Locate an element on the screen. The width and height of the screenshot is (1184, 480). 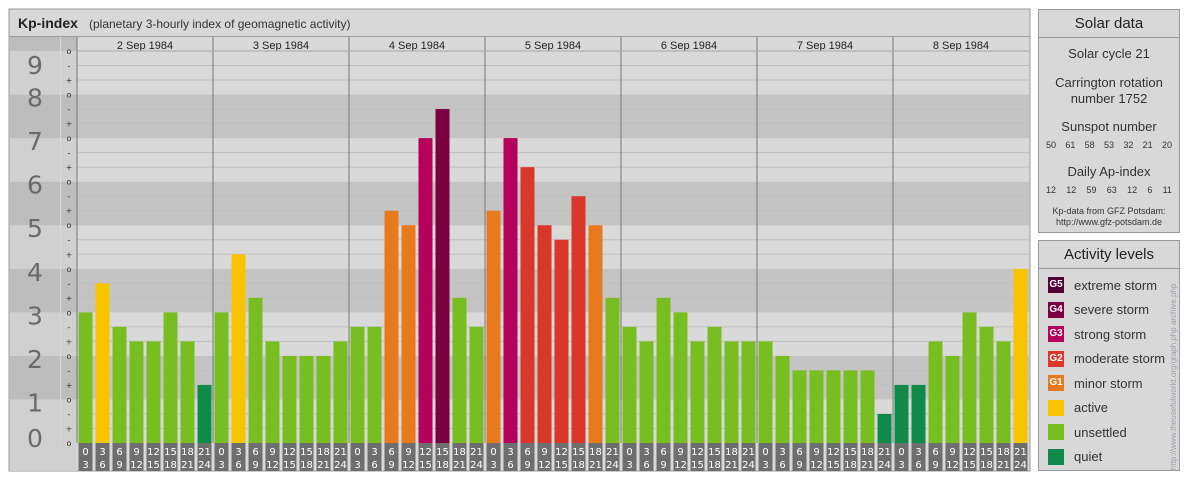
sunspot-value: 32 is located at coordinates (1128, 145).